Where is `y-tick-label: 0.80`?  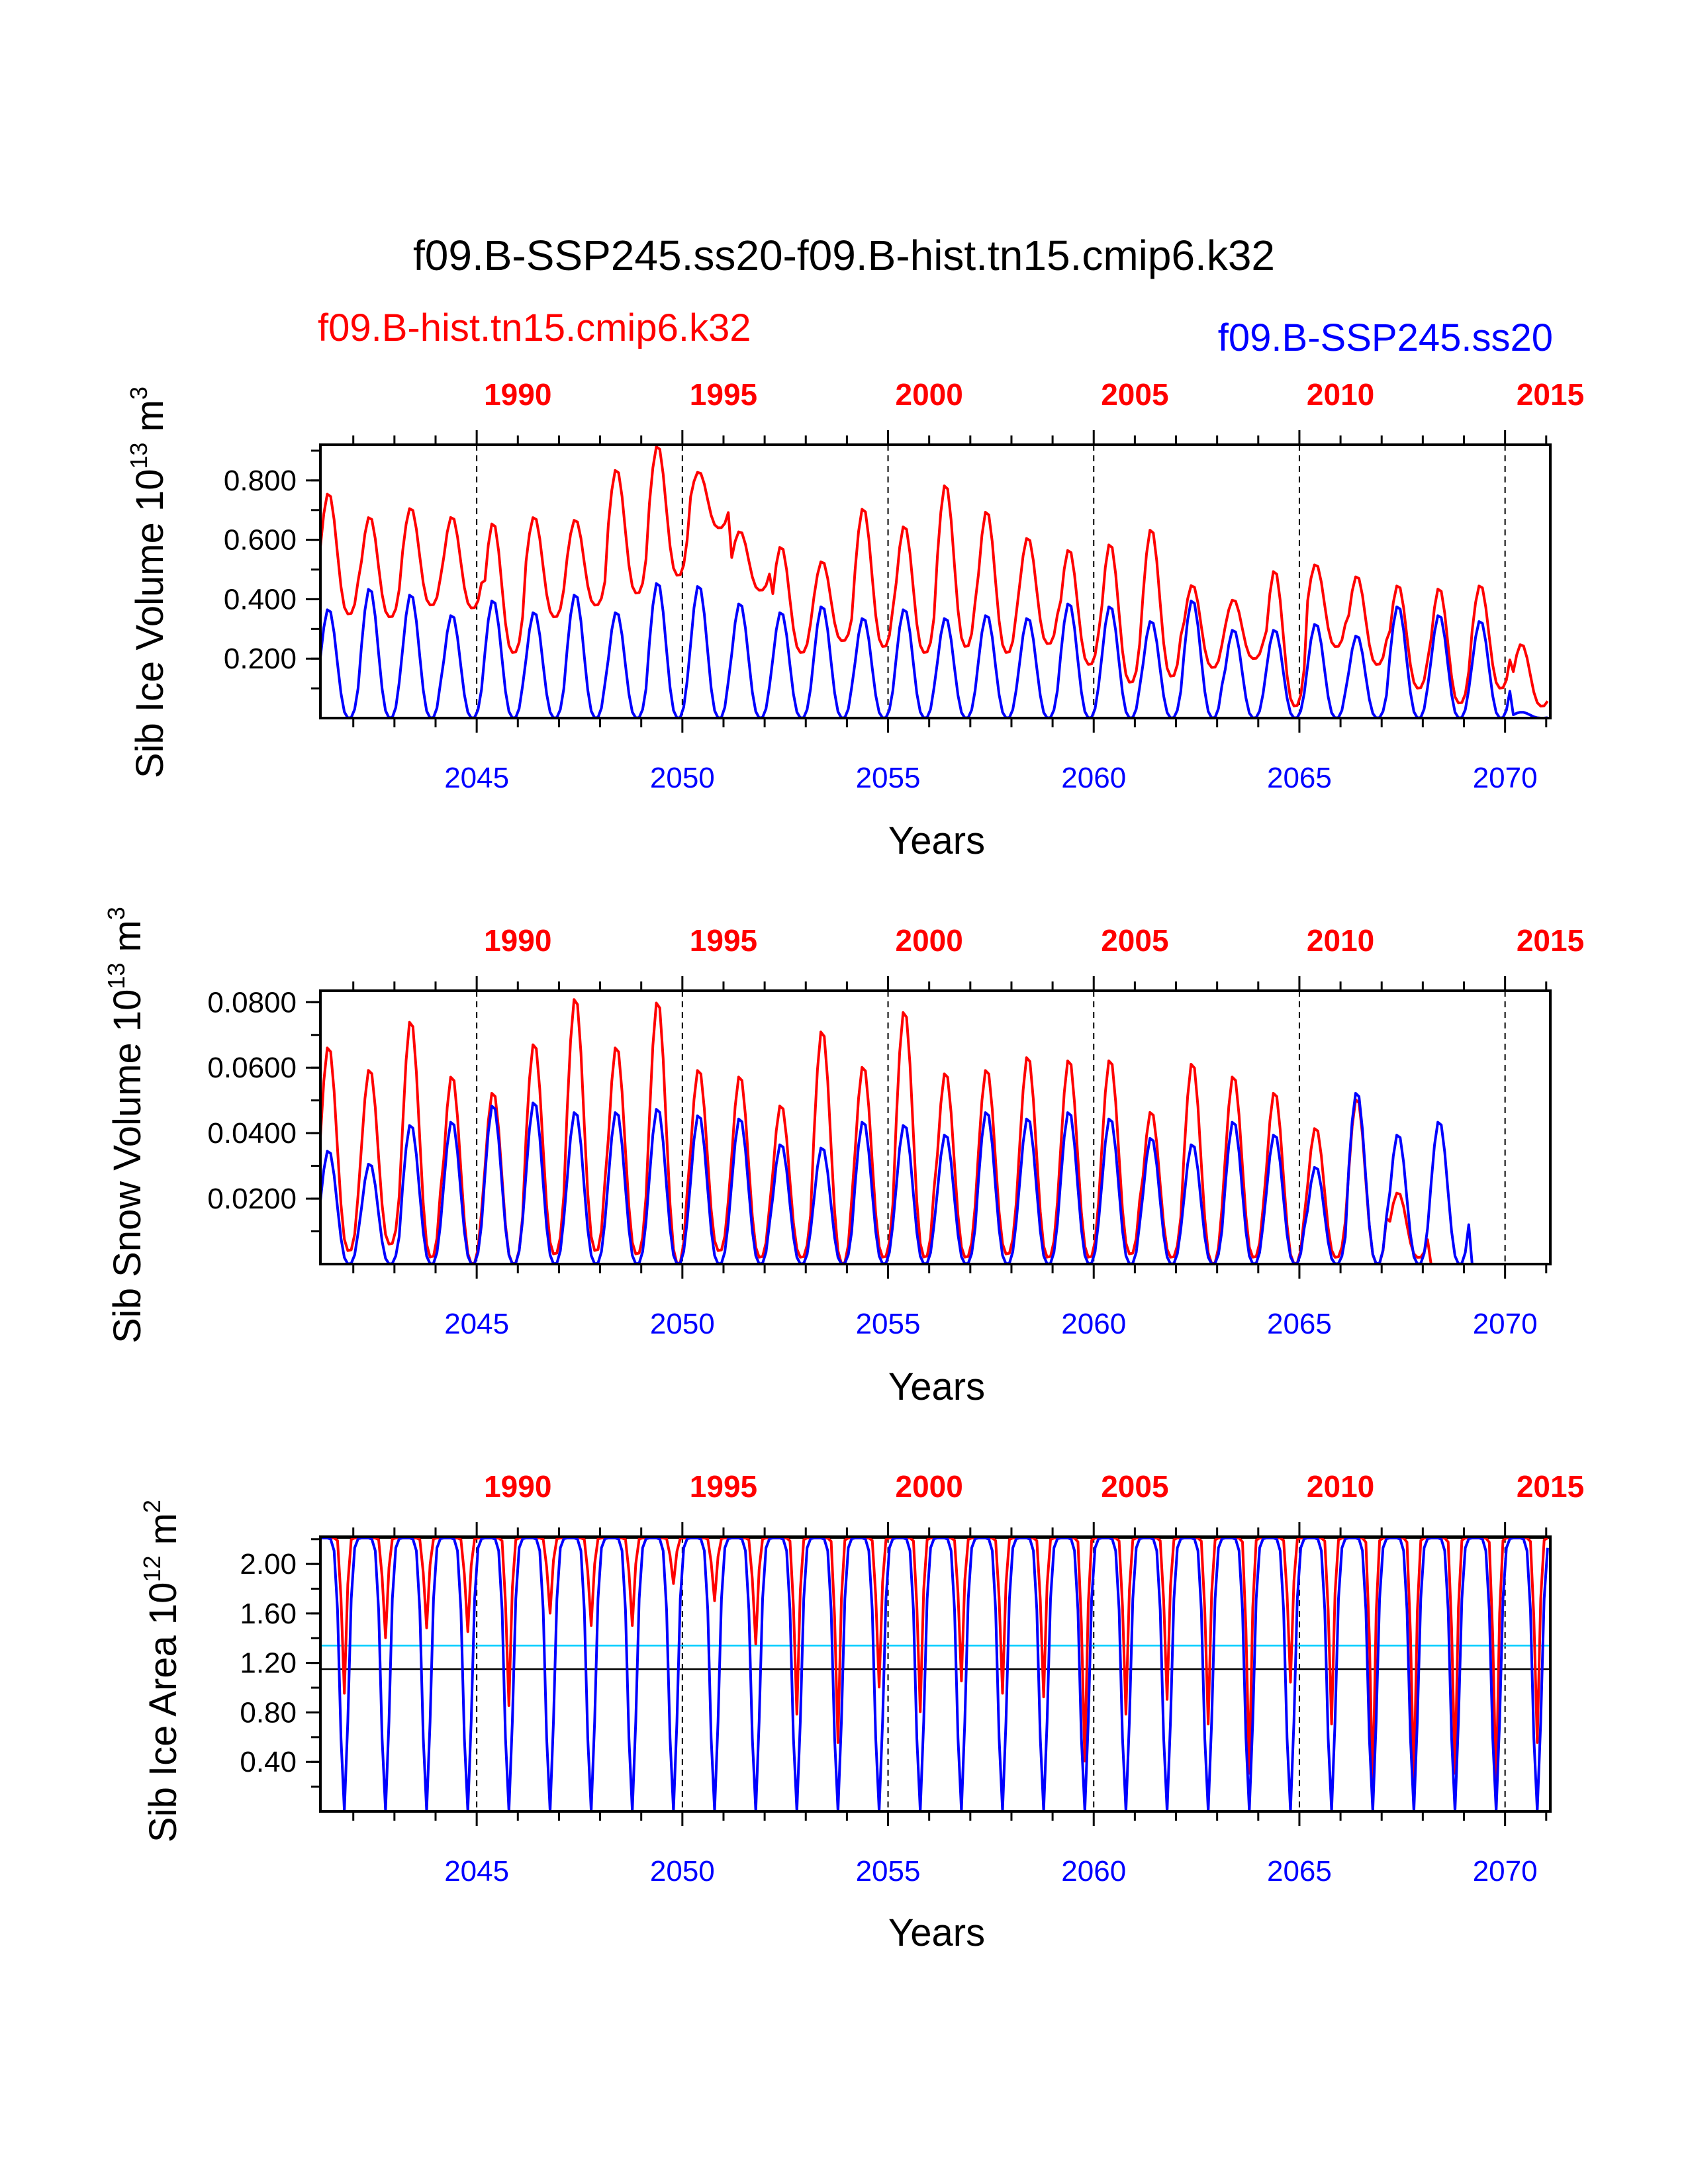
y-tick-label: 0.80 is located at coordinates (268, 1712).